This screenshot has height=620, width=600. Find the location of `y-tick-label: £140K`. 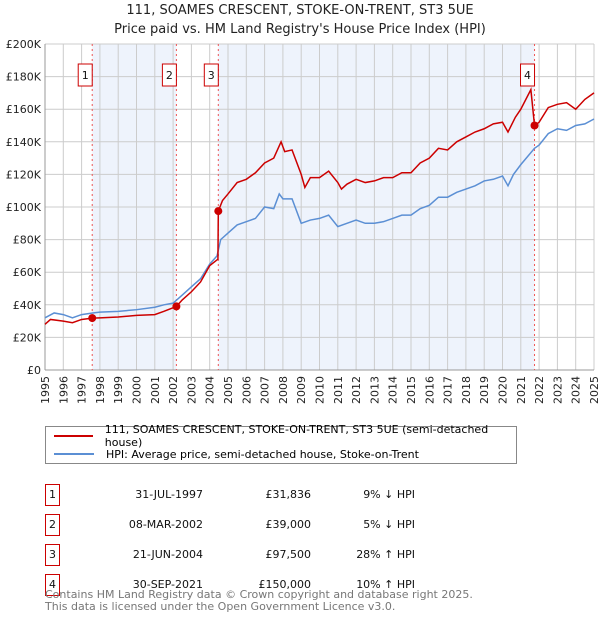

y-tick-label: £140K is located at coordinates (24, 142).